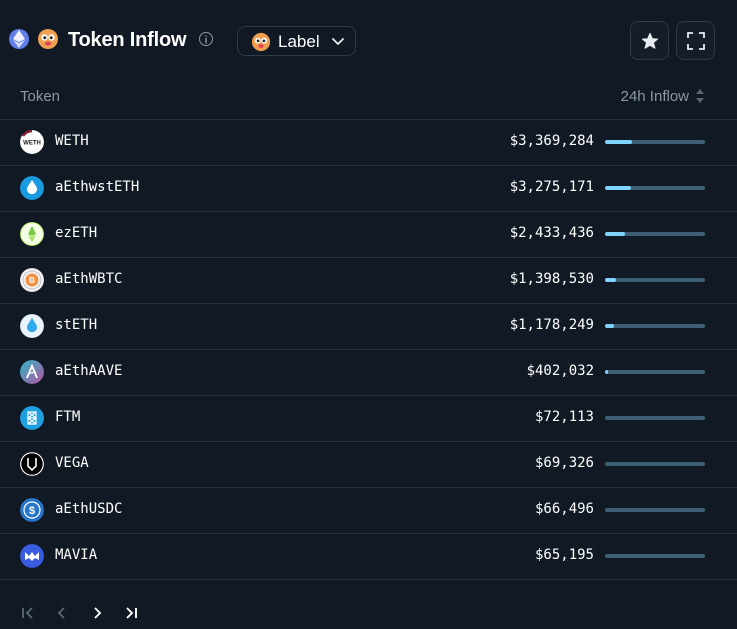  I want to click on token-name: ezETH, so click(76, 233).